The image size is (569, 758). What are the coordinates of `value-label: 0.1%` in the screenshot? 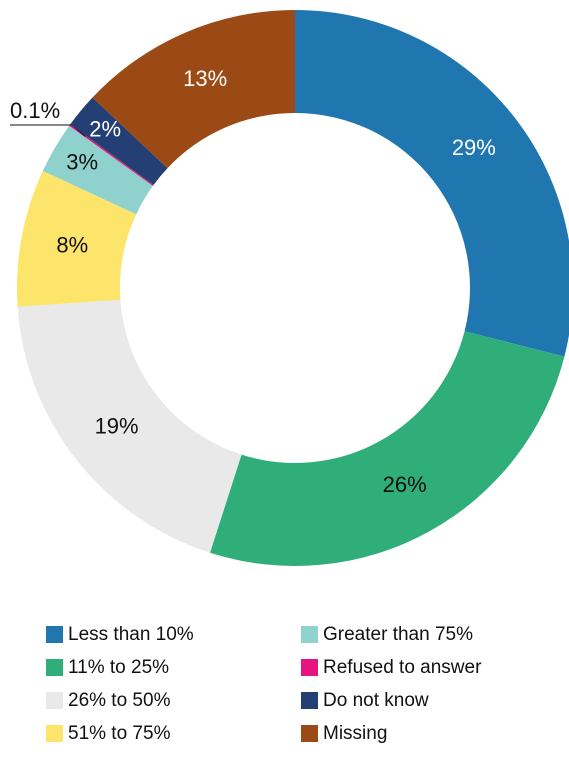 It's located at (35, 110).